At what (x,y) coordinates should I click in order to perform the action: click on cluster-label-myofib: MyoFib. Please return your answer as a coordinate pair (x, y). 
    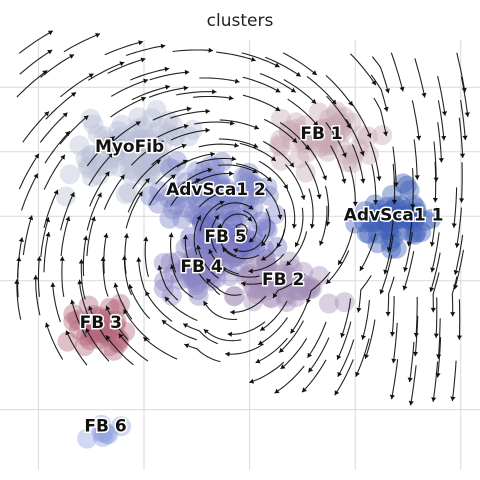
    Looking at the image, I should click on (129, 147).